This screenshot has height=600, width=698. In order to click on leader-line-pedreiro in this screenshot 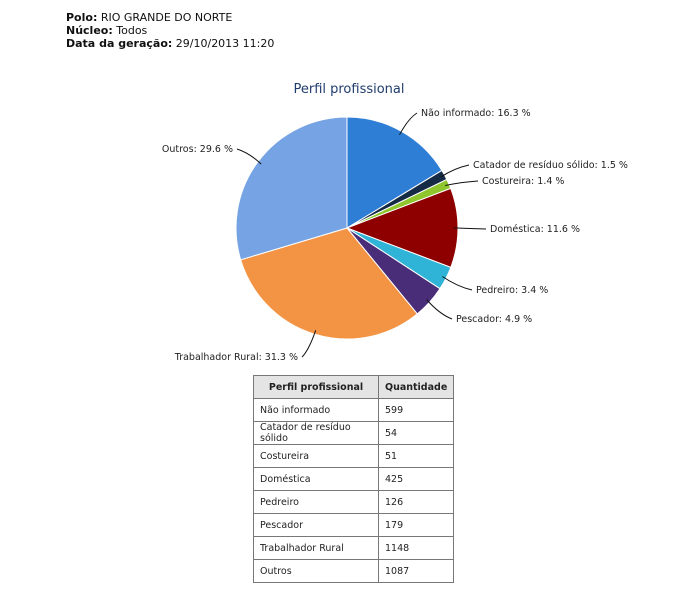, I will do `click(457, 283)`.